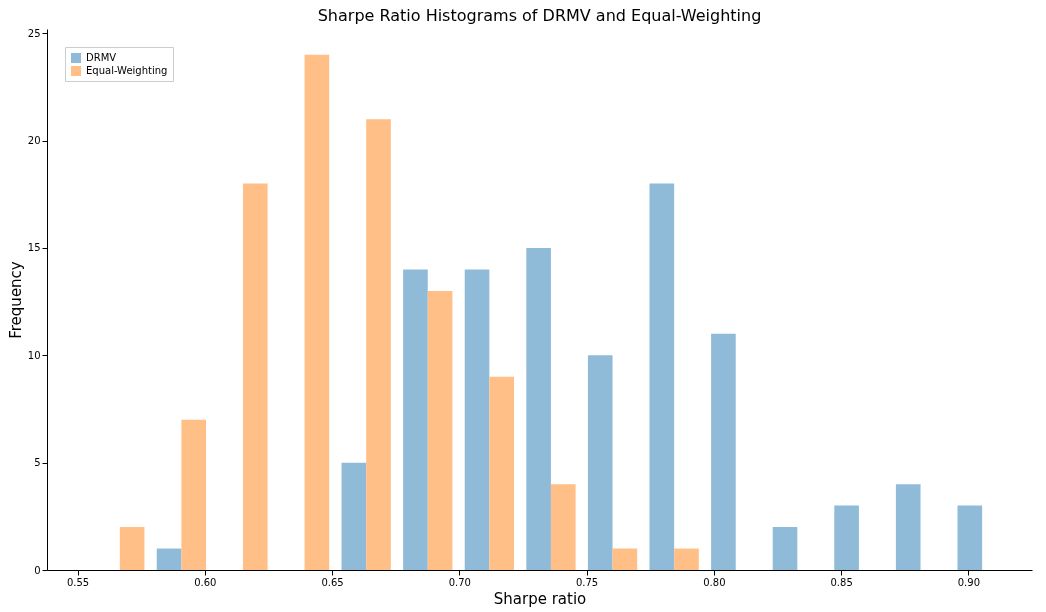 Image resolution: width=1046 pixels, height=612 pixels. Describe the element at coordinates (332, 582) in the screenshot. I see `x-tick-label: 0.65` at that location.